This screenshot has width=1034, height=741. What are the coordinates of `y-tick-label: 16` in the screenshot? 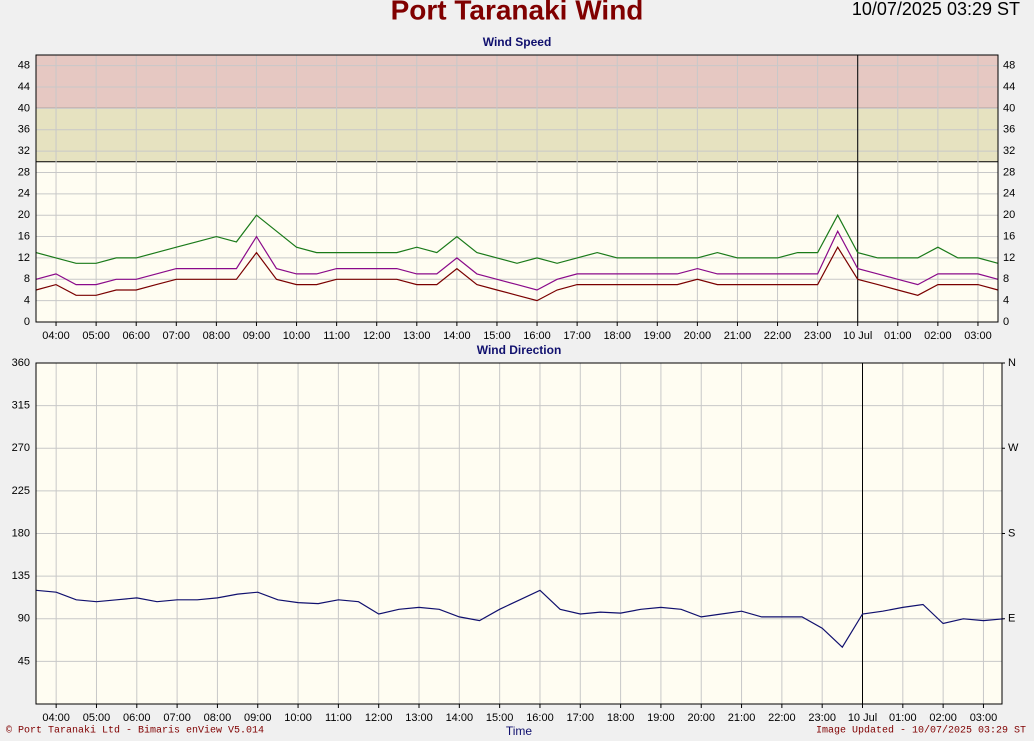 It's located at (24, 236).